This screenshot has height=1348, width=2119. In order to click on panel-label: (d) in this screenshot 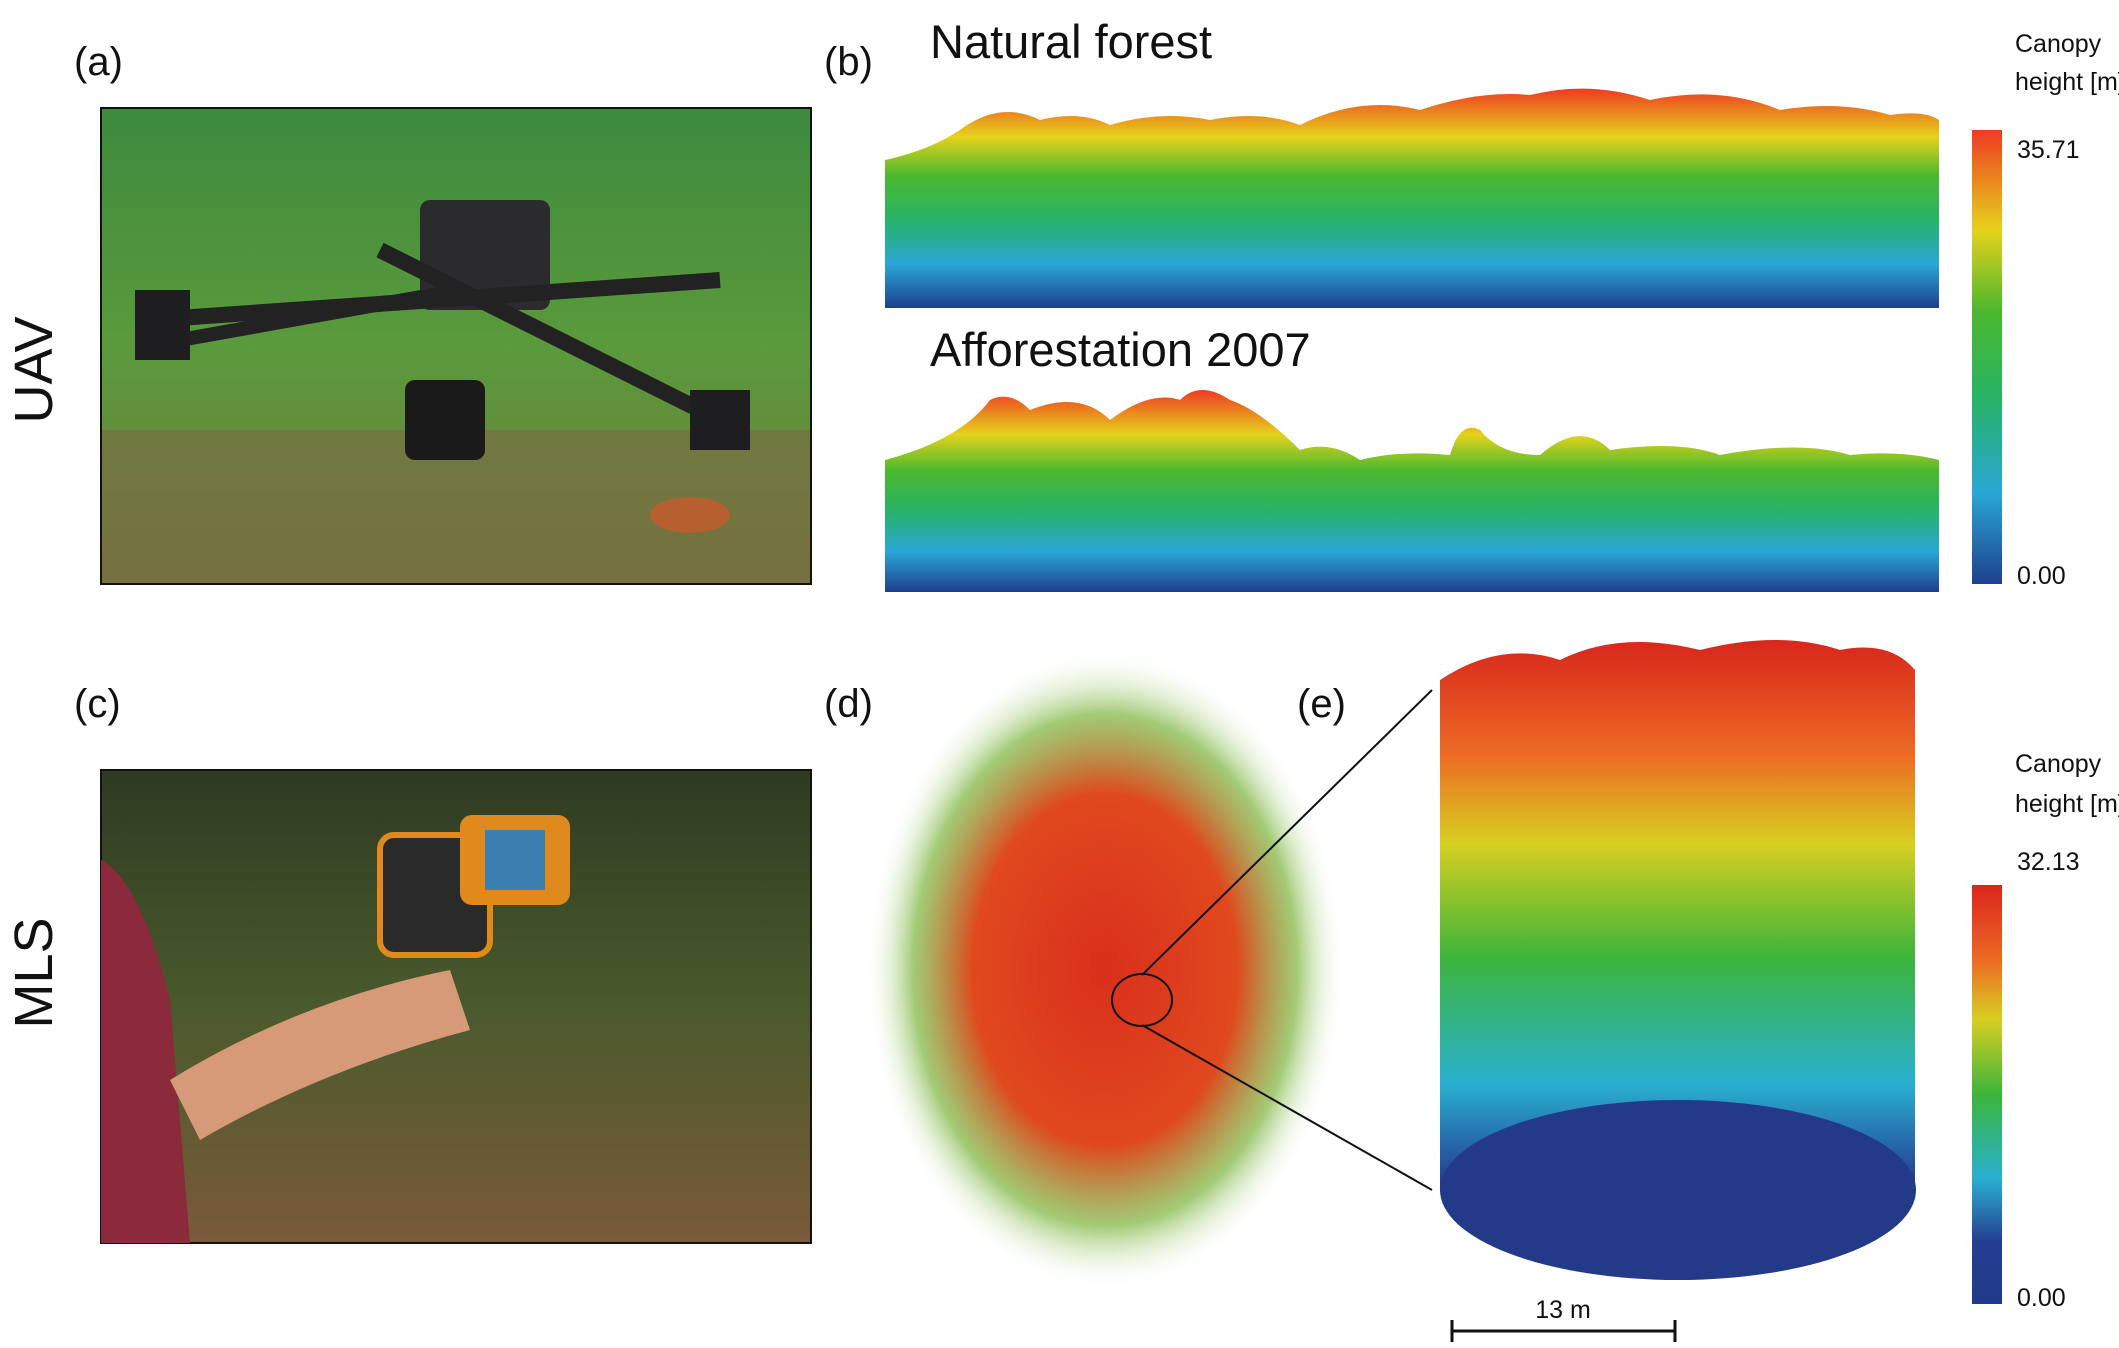, I will do `click(848, 704)`.